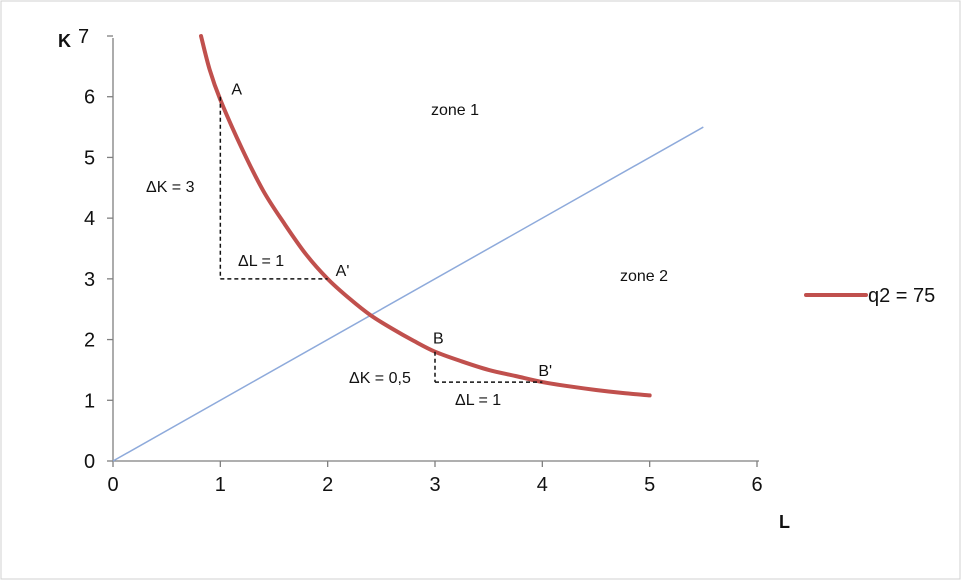  I want to click on zone-2-label: zone 2, so click(644, 276).